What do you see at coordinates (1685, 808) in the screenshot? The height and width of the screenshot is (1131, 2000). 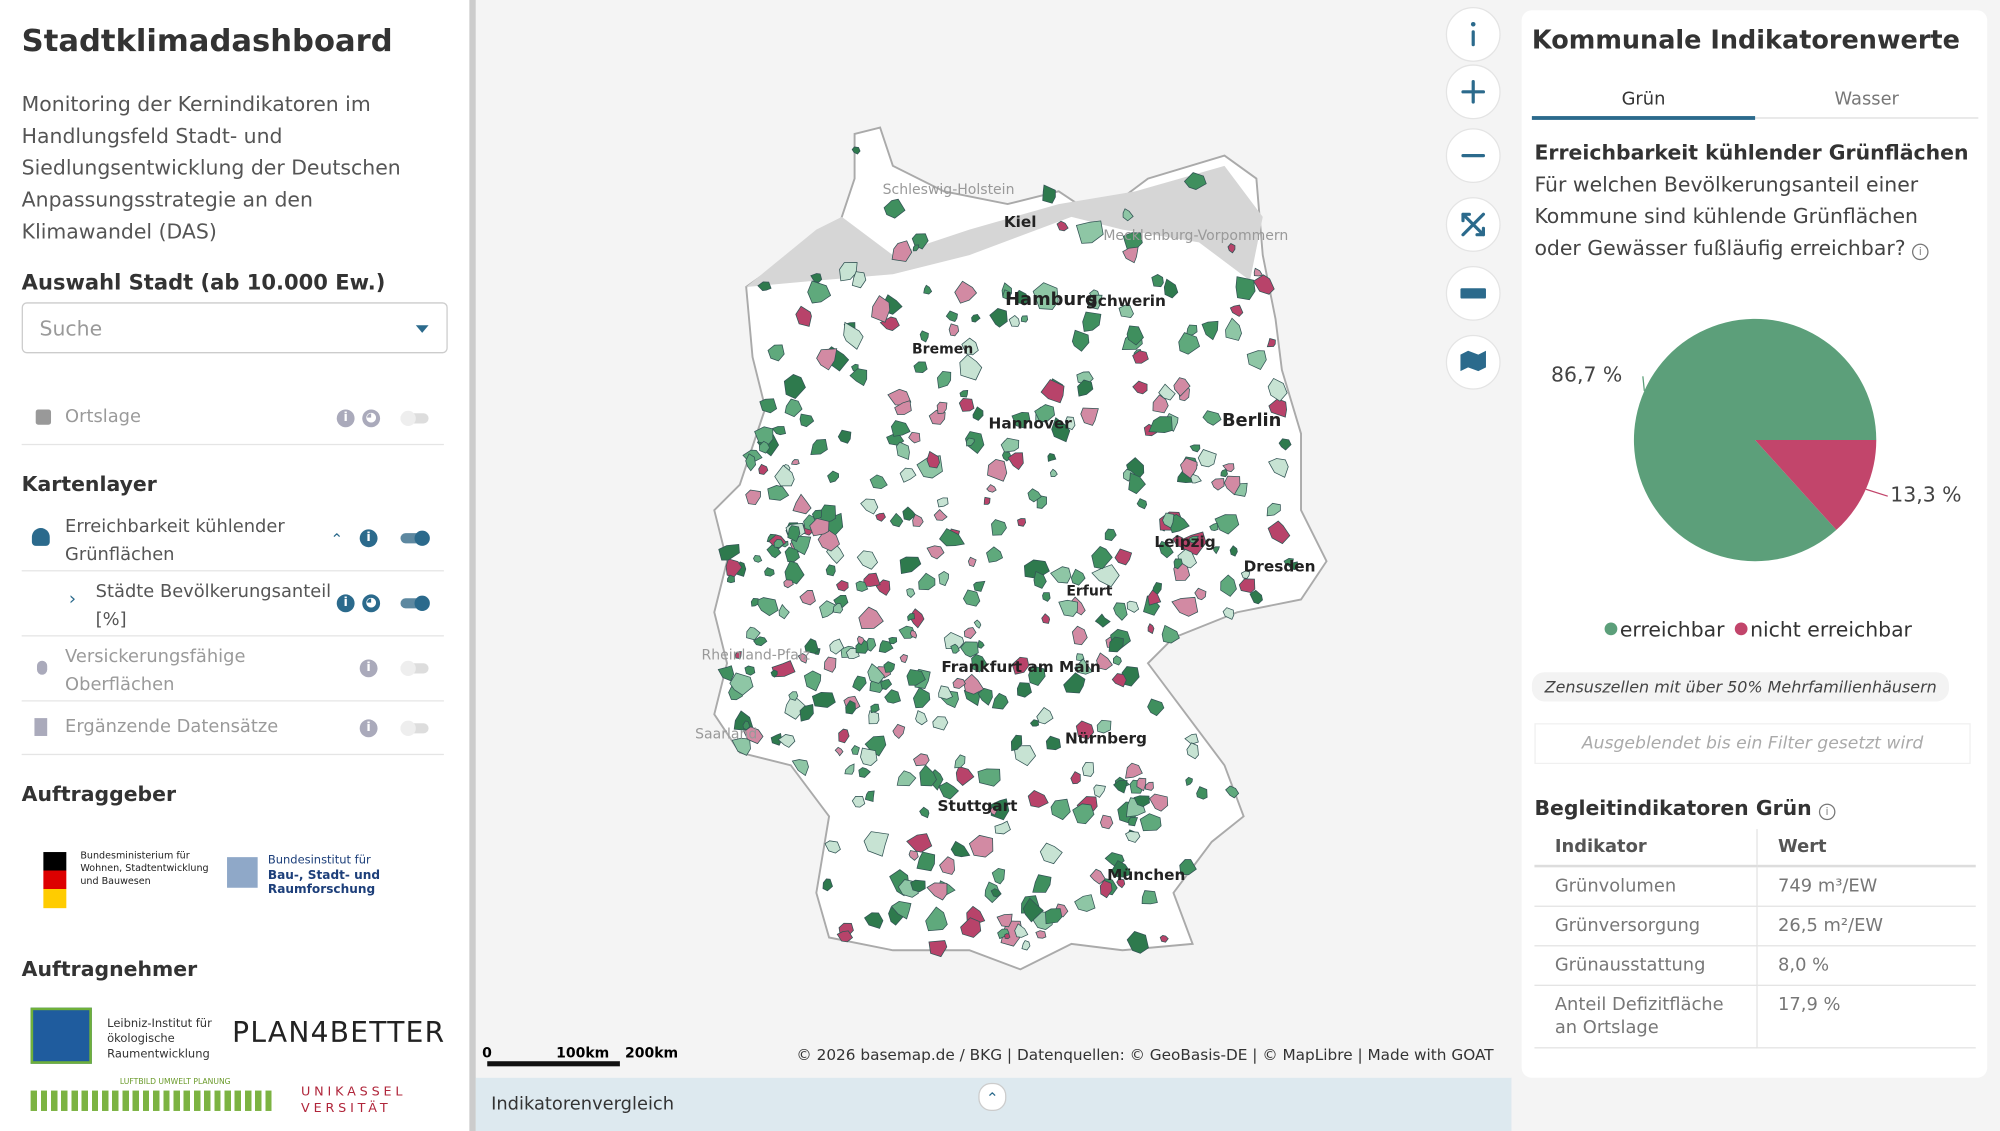 I see `companion-title: Begleitindikatoren Grün i` at bounding box center [1685, 808].